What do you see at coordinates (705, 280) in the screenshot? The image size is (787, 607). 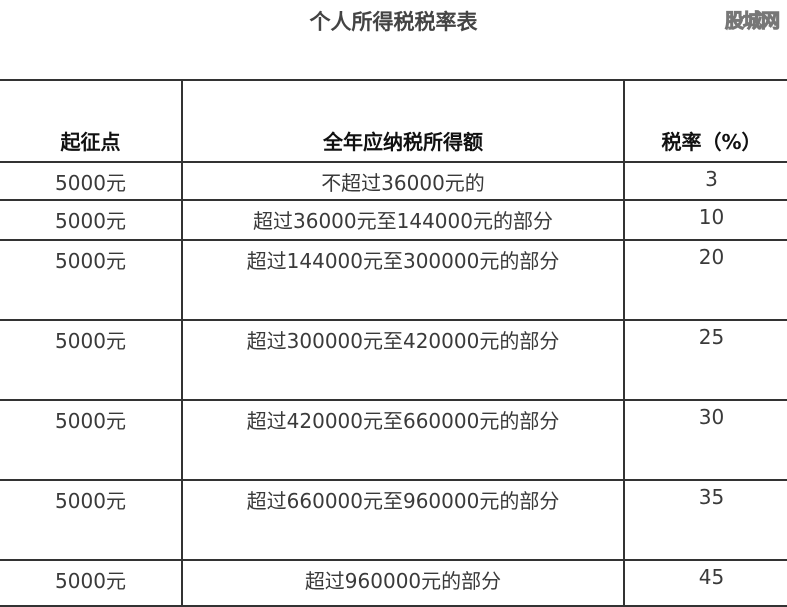 I see `cell-rate: 20` at bounding box center [705, 280].